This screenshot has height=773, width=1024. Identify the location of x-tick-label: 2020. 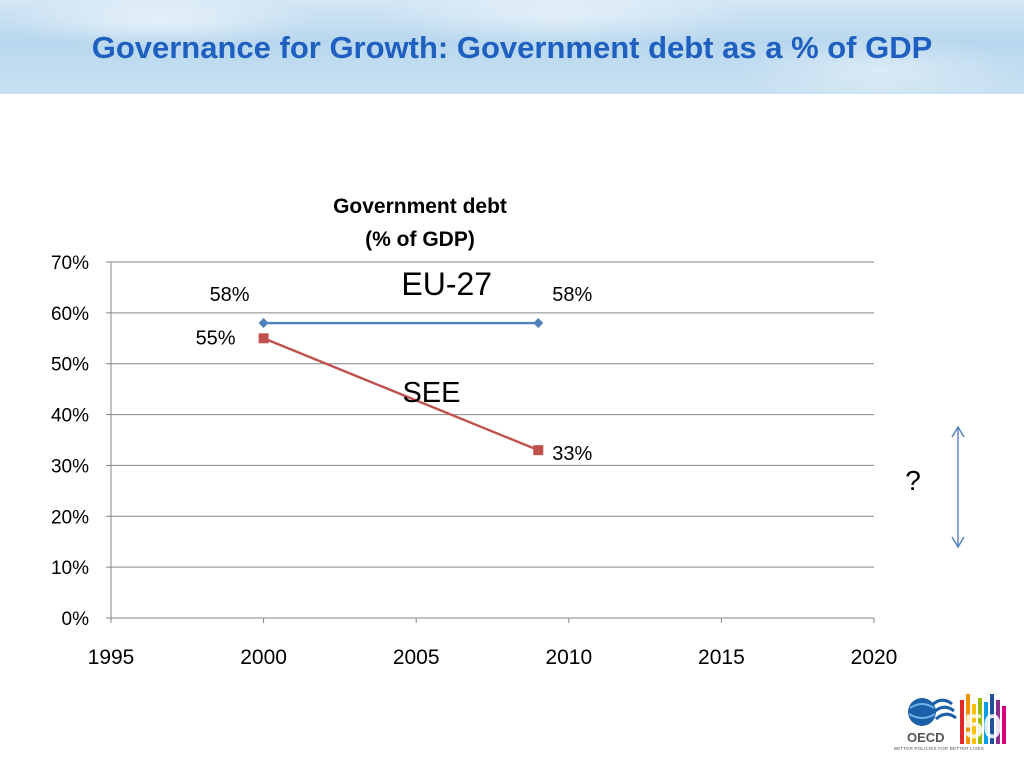
(874, 657).